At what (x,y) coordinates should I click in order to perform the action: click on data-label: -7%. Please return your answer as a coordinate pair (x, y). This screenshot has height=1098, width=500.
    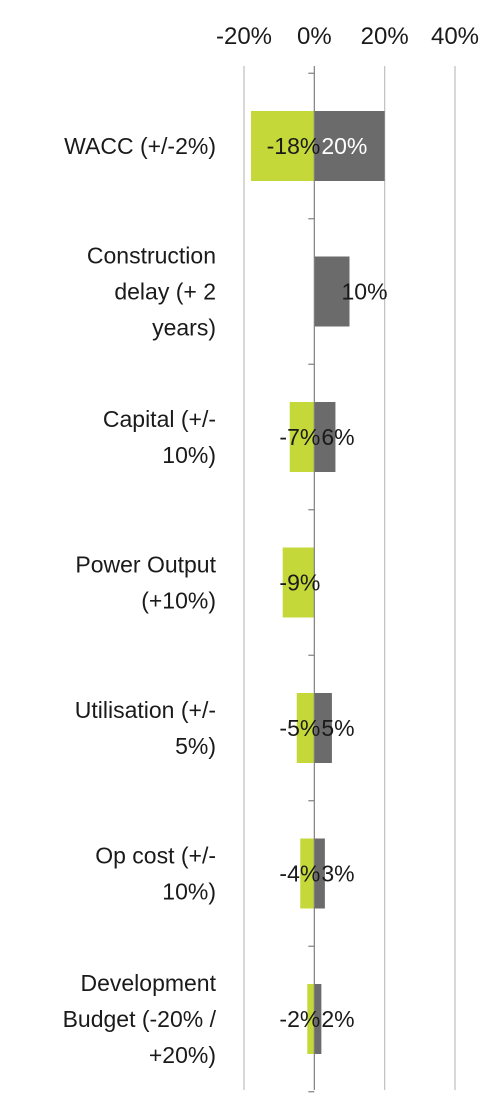
    Looking at the image, I should click on (299, 437).